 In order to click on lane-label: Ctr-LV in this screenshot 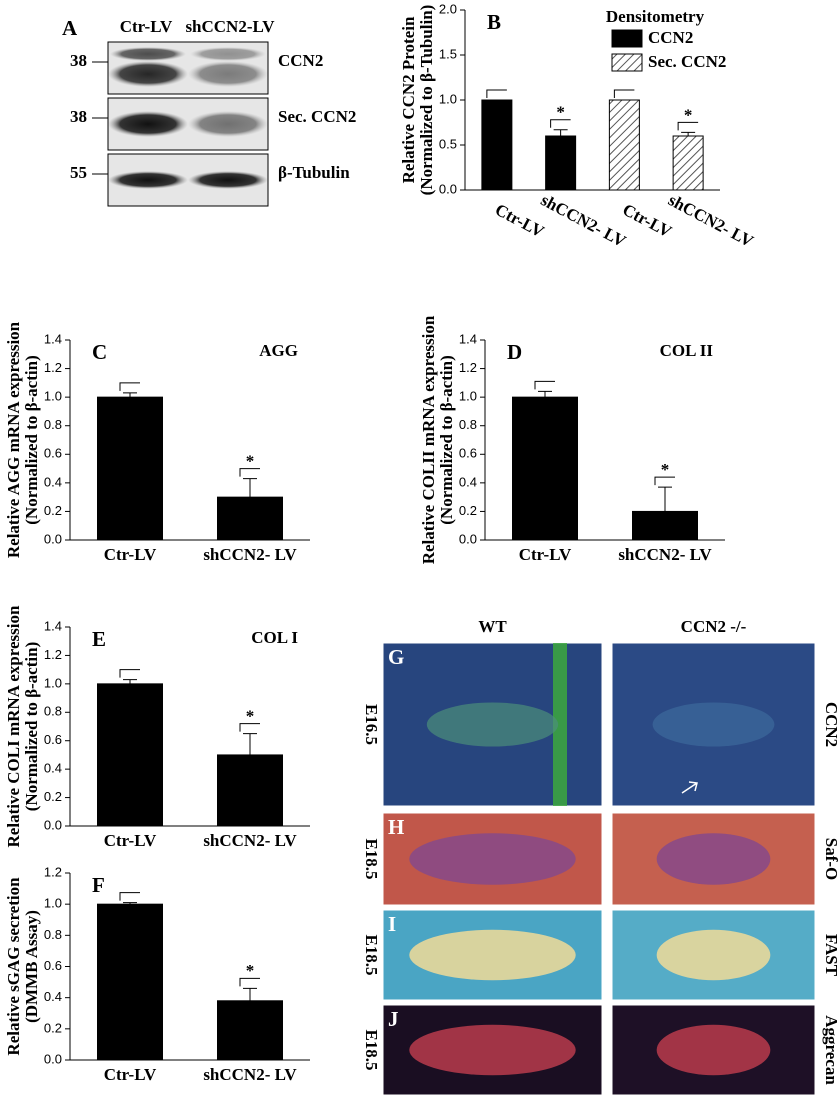, I will do `click(146, 26)`.